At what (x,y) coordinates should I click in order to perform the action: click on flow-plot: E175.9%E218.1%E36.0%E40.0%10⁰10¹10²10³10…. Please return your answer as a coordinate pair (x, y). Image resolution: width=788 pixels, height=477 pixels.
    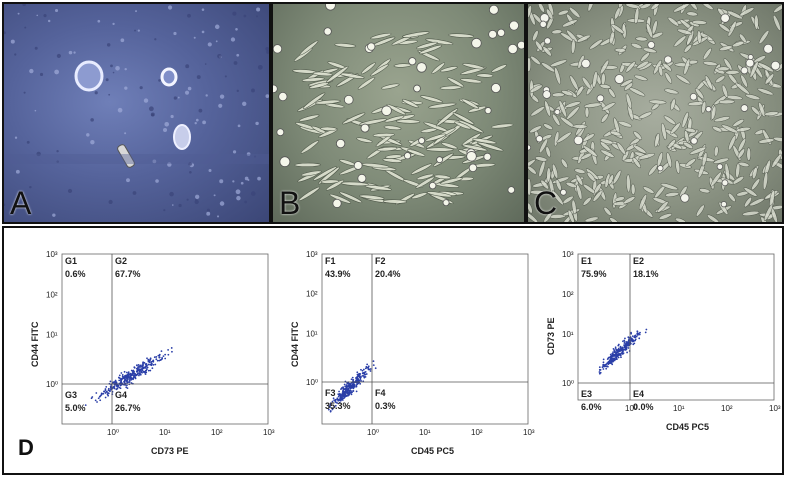
    Looking at the image, I should click on (663, 341).